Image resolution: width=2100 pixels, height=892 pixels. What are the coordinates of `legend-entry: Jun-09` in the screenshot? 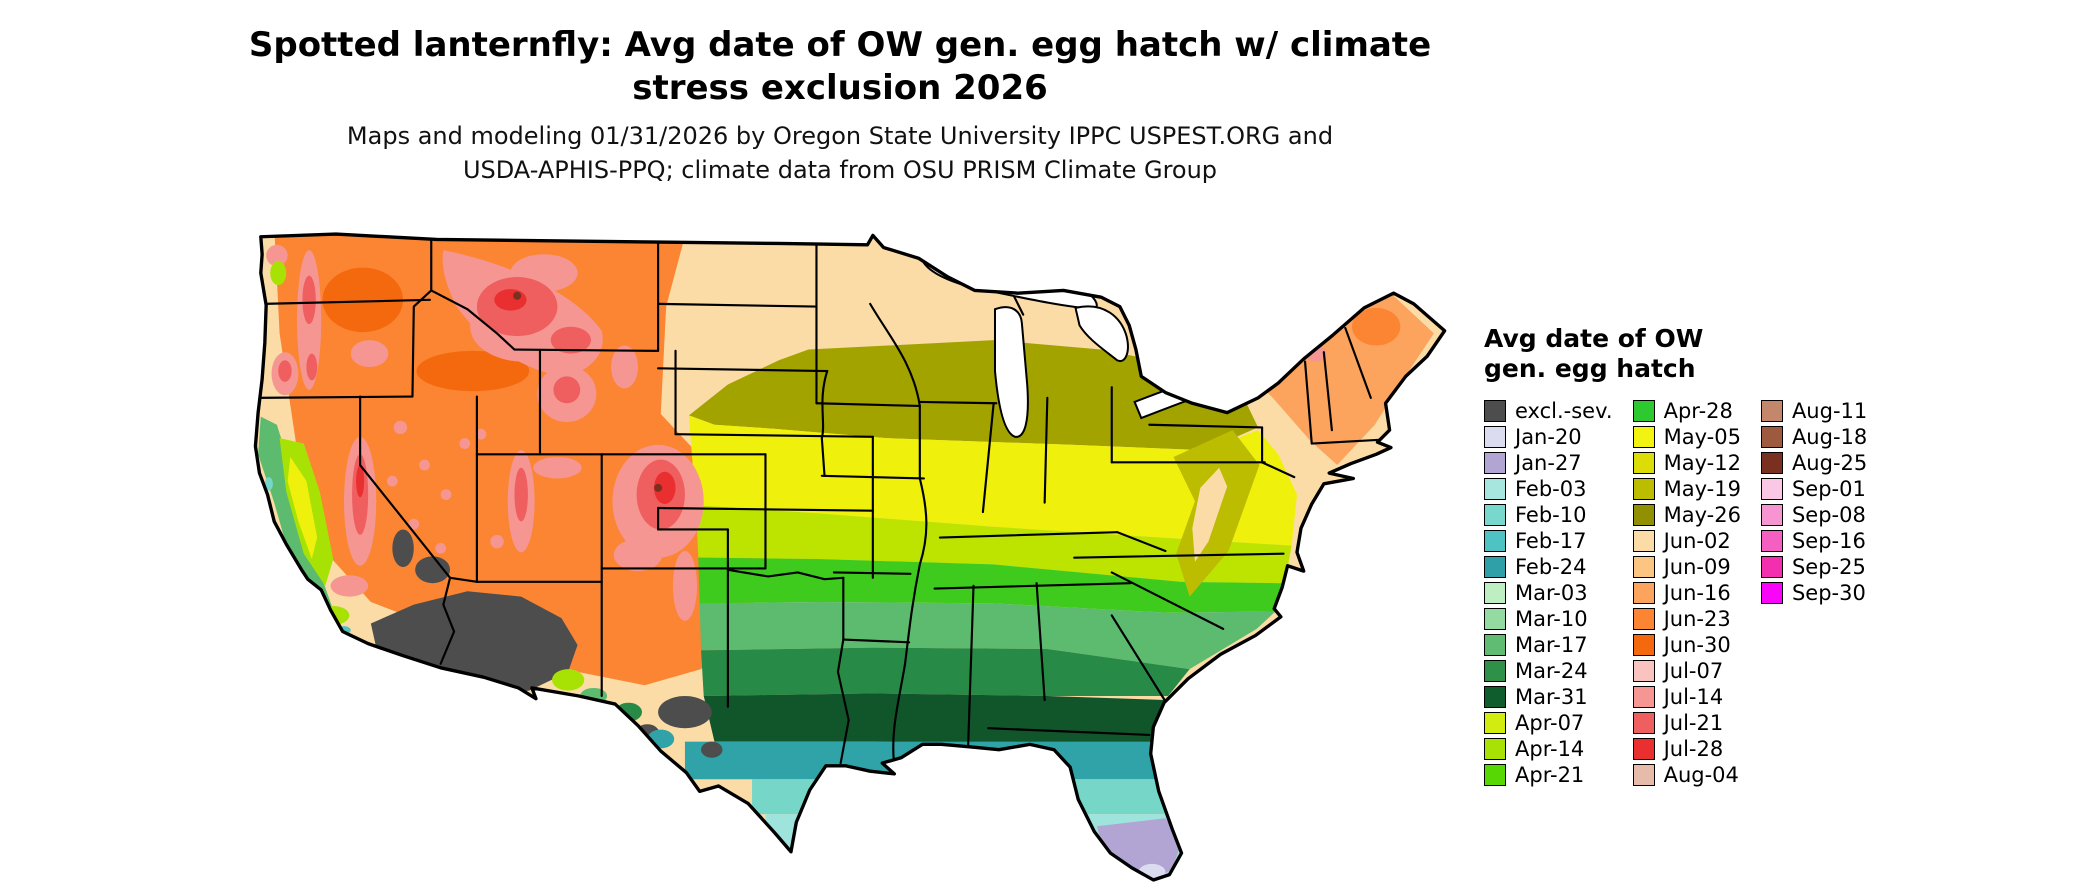 It's located at (1686, 566).